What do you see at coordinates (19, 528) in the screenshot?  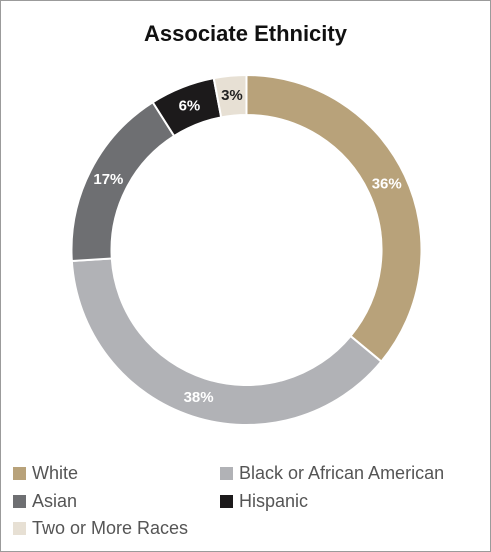 I see `legend-swatch-two-or-more-races` at bounding box center [19, 528].